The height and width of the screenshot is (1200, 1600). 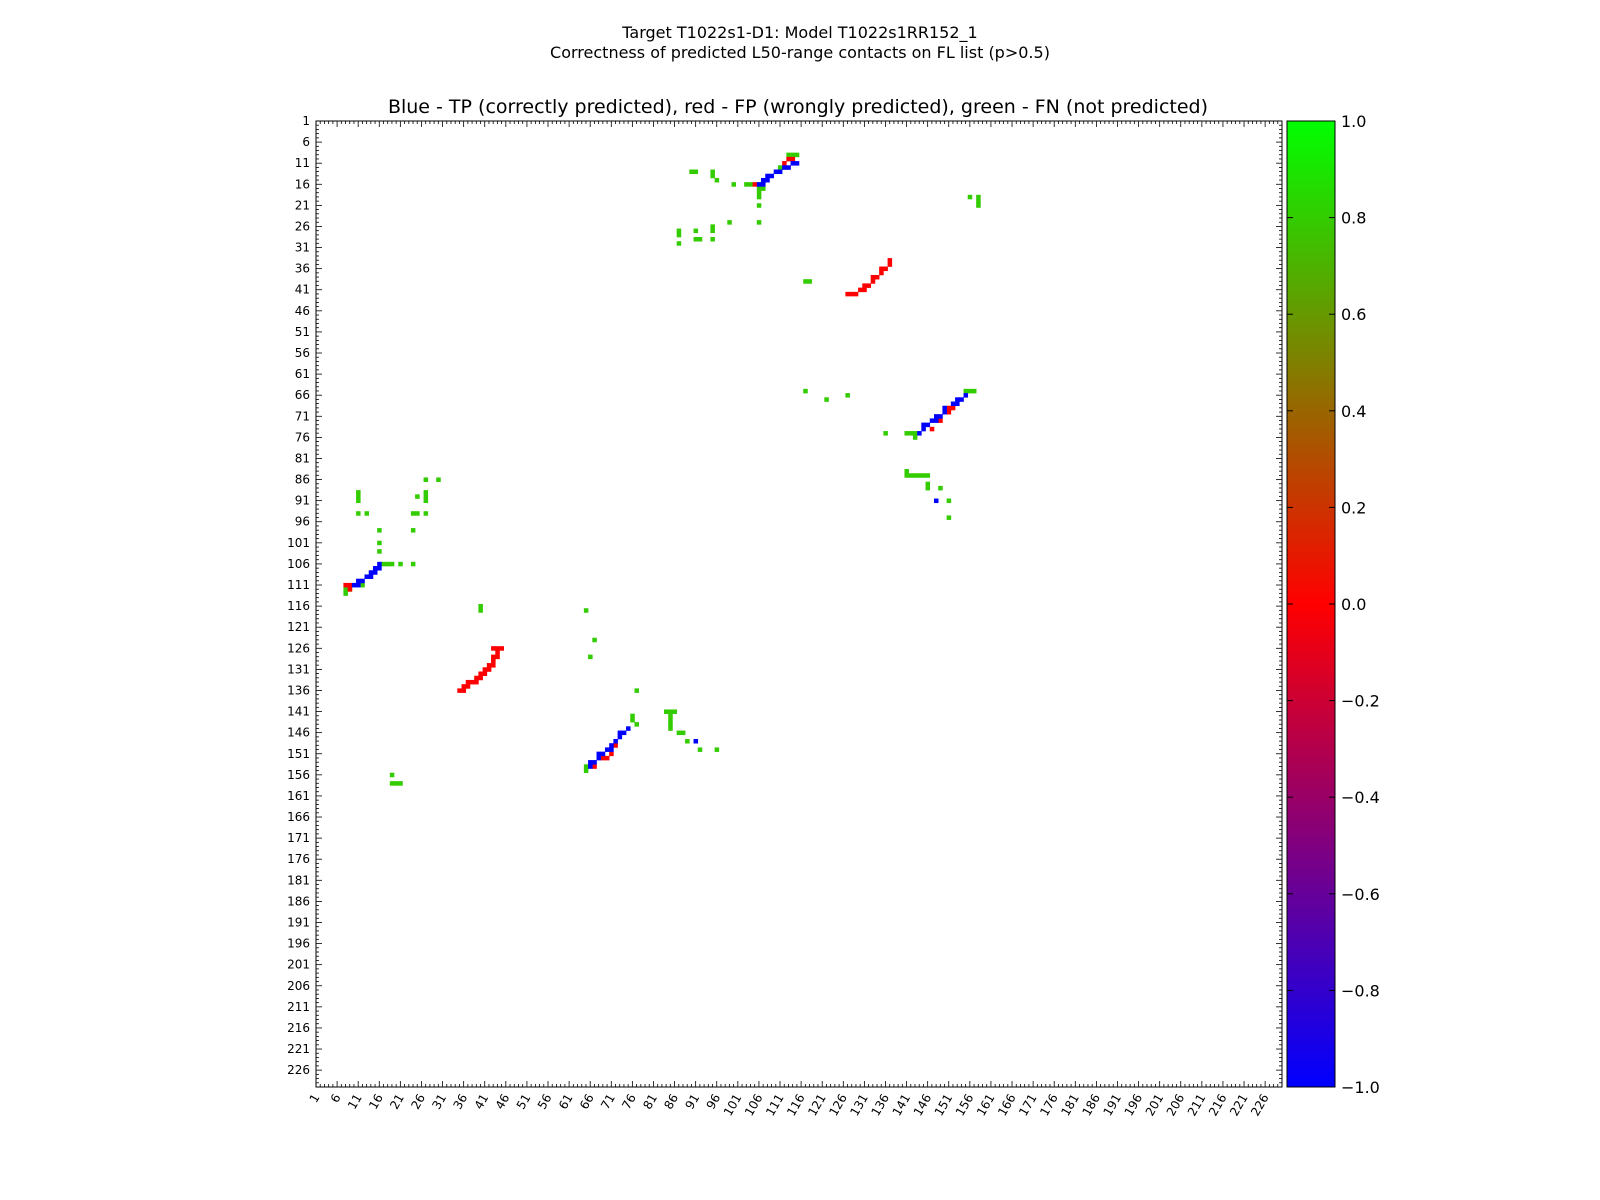 What do you see at coordinates (608, 1102) in the screenshot?
I see `x-tick-label: 71` at bounding box center [608, 1102].